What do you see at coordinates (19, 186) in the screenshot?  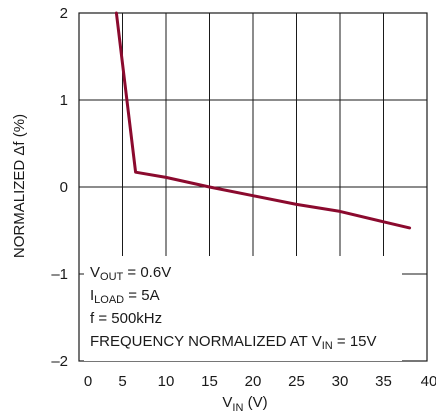 I see `y-axis-label: NORMALIZED Δf (%)` at bounding box center [19, 186].